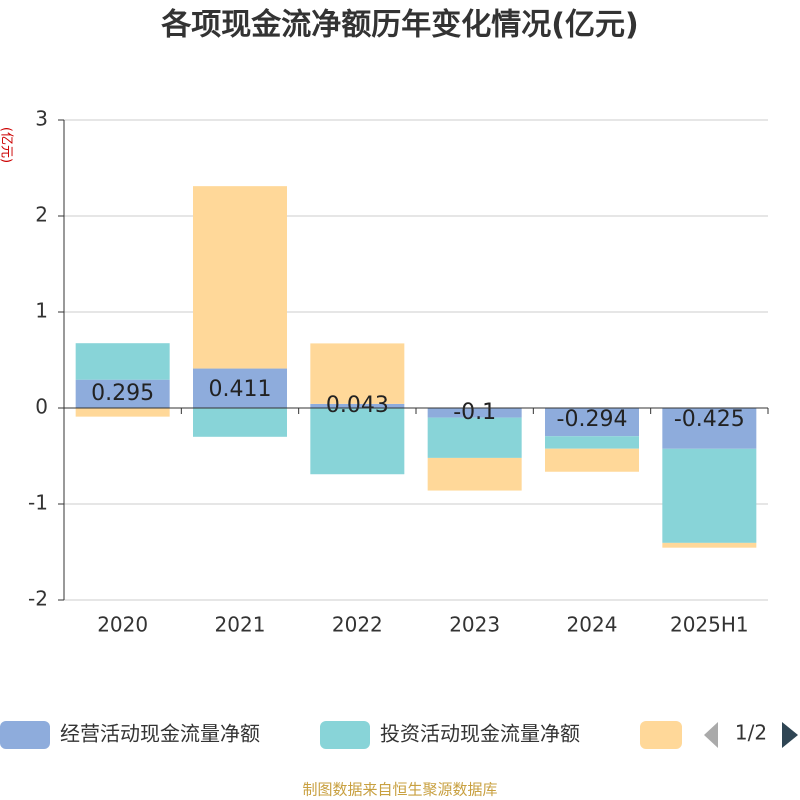 The width and height of the screenshot is (800, 800). I want to click on x-tick-label: 2021, so click(240, 625).